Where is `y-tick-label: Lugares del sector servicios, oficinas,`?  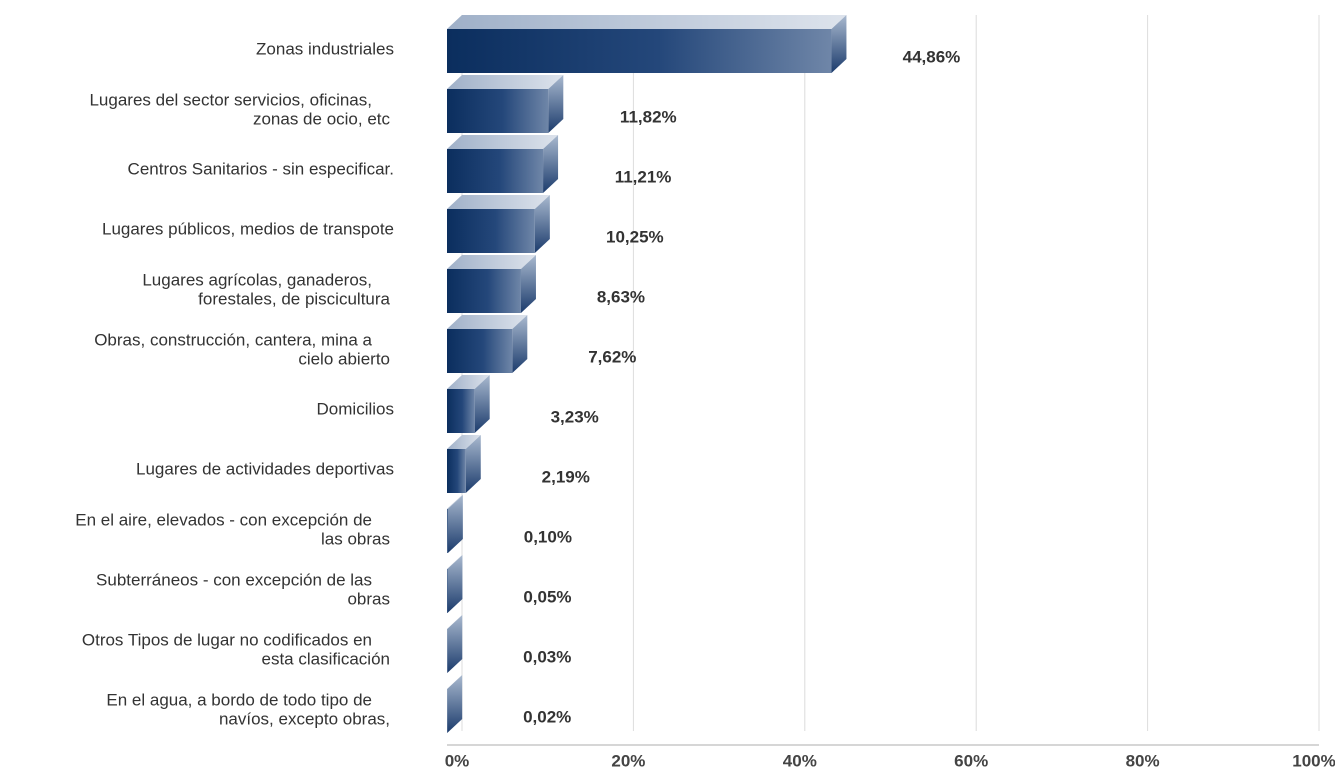
y-tick-label: Lugares del sector servicios, oficinas, is located at coordinates (230, 99).